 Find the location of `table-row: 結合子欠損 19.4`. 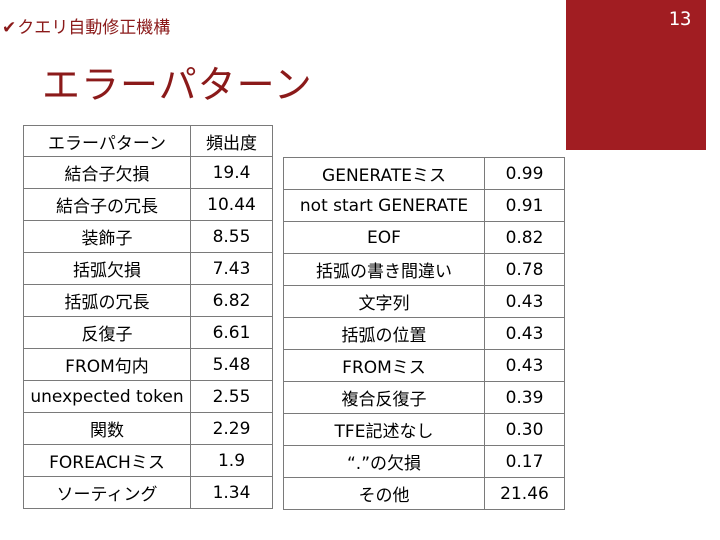

table-row: 結合子欠損 19.4 is located at coordinates (148, 173).